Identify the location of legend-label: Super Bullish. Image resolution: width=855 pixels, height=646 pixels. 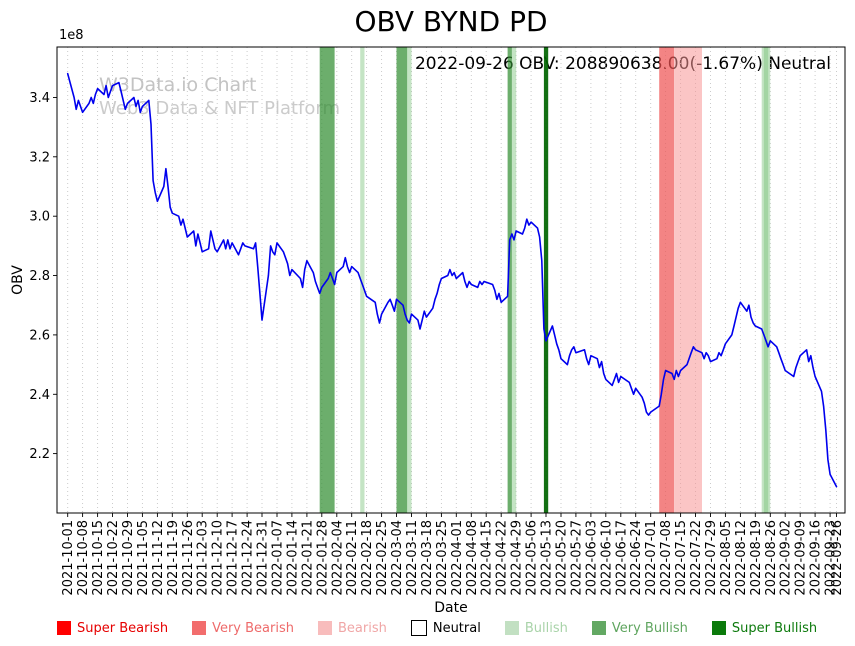
(774, 628).